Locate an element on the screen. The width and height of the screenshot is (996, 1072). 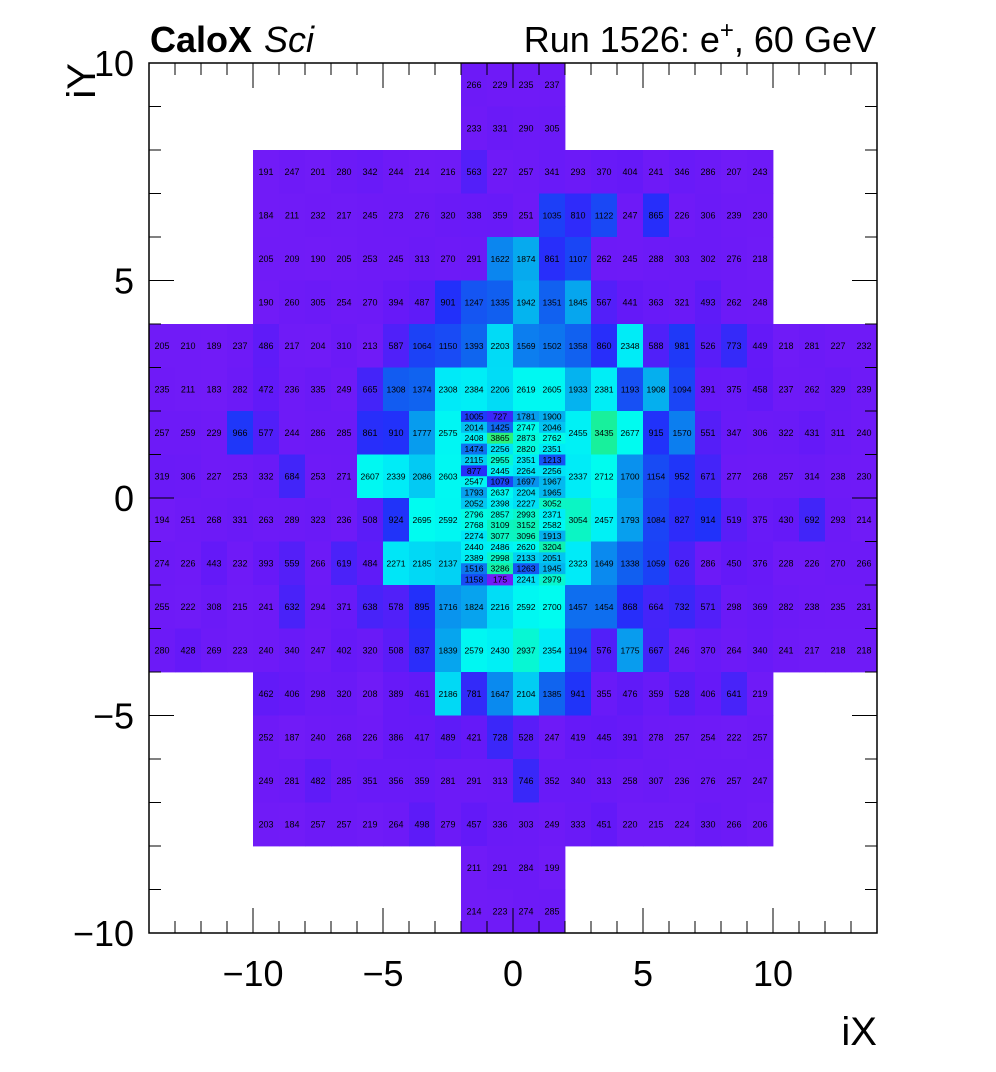
cell-value-label: 3077 is located at coordinates (499, 536).